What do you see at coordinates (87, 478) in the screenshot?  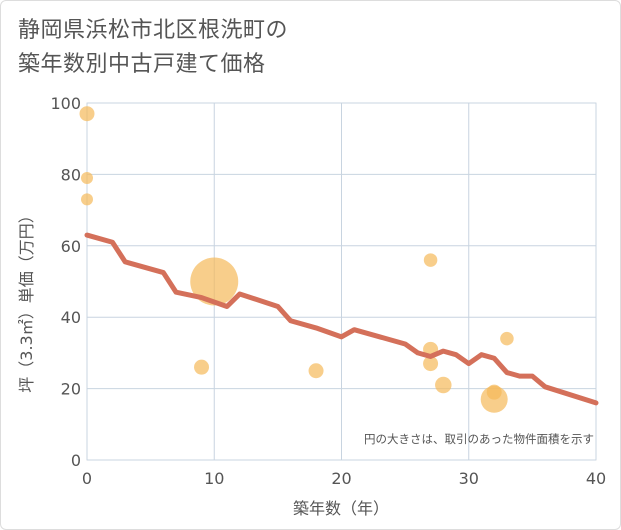 I see `x-tick-label: 0` at bounding box center [87, 478].